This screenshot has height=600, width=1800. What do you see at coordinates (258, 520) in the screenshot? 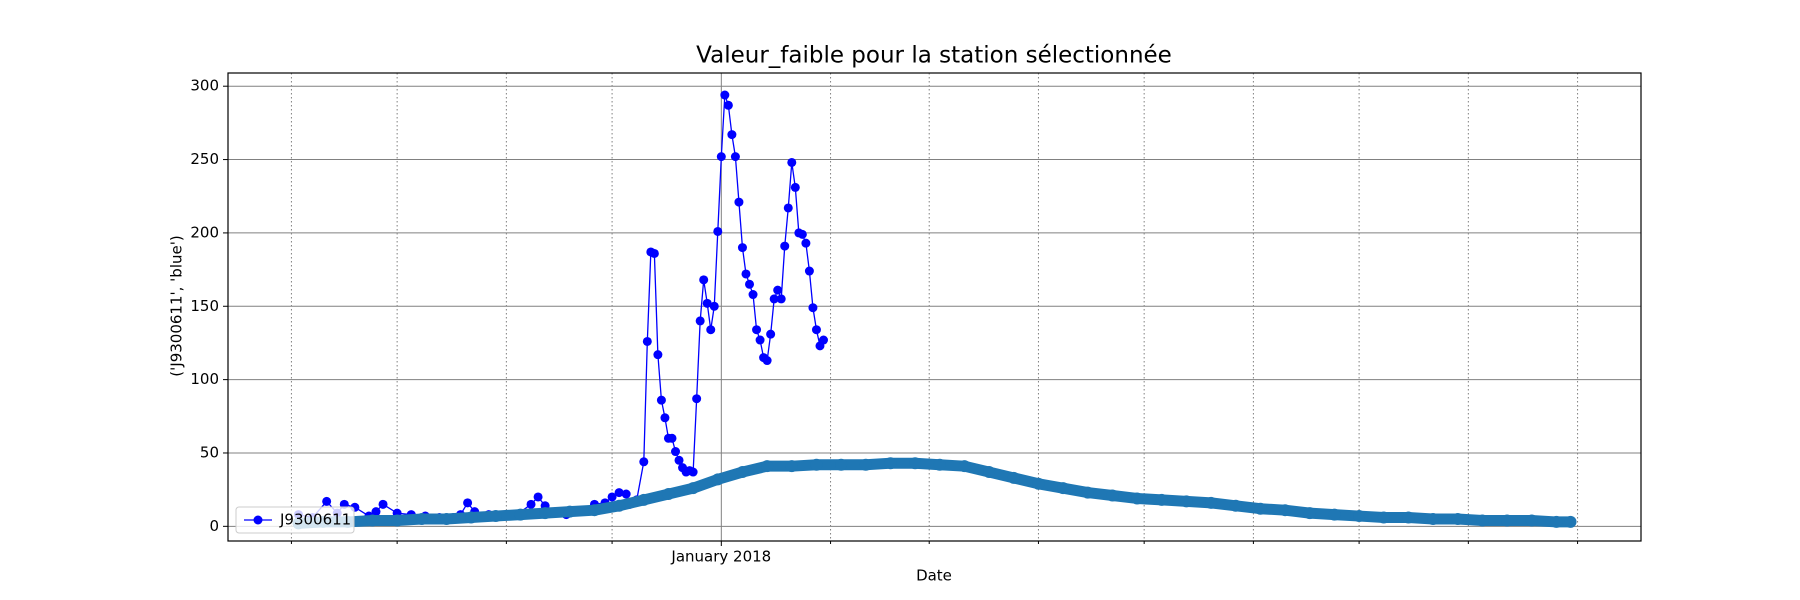
I see `legend-marker` at bounding box center [258, 520].